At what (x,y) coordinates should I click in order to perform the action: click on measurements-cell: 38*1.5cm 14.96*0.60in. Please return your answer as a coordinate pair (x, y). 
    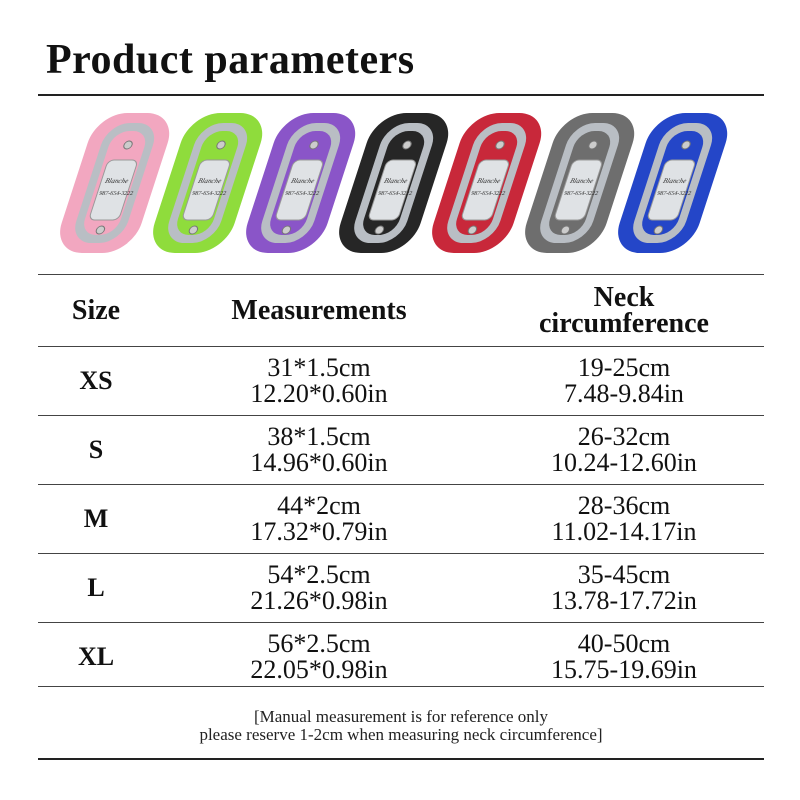
    Looking at the image, I should click on (319, 450).